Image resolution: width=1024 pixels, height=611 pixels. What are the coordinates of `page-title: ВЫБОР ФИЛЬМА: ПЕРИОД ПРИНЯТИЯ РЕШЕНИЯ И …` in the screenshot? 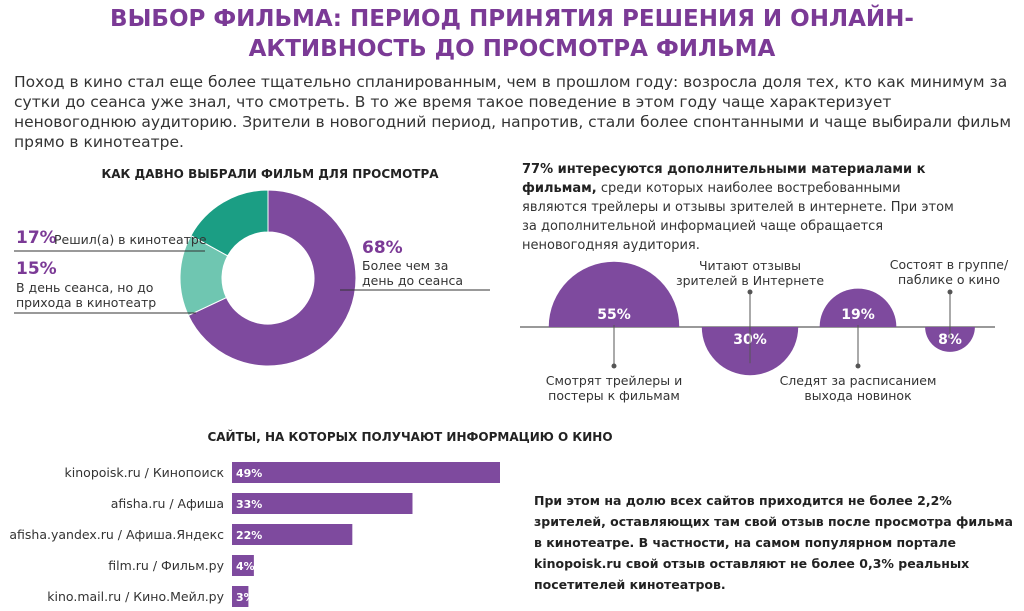 It's located at (512, 34).